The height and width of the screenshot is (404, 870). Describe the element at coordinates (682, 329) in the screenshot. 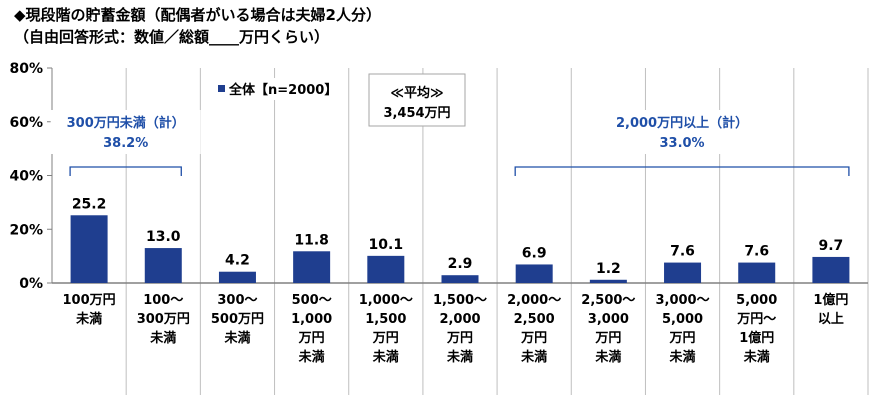

I see `x-tick-label: 3,000～ 5,000 万円未満` at that location.